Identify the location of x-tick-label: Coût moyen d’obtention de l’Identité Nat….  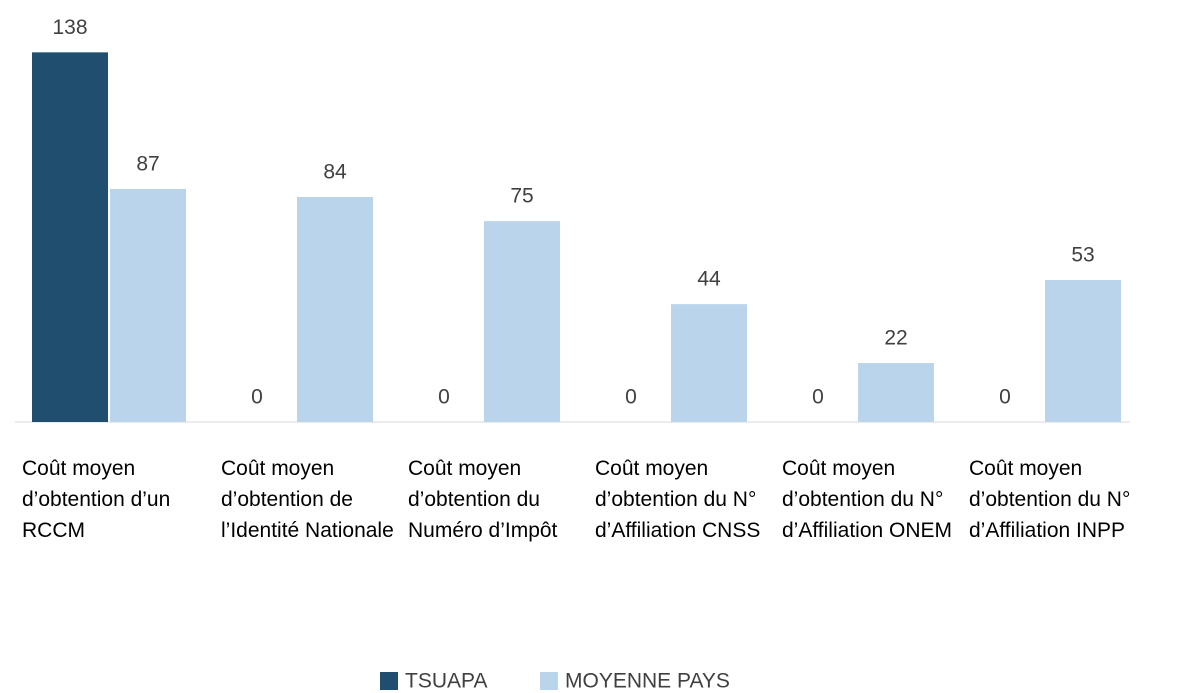
(307, 499).